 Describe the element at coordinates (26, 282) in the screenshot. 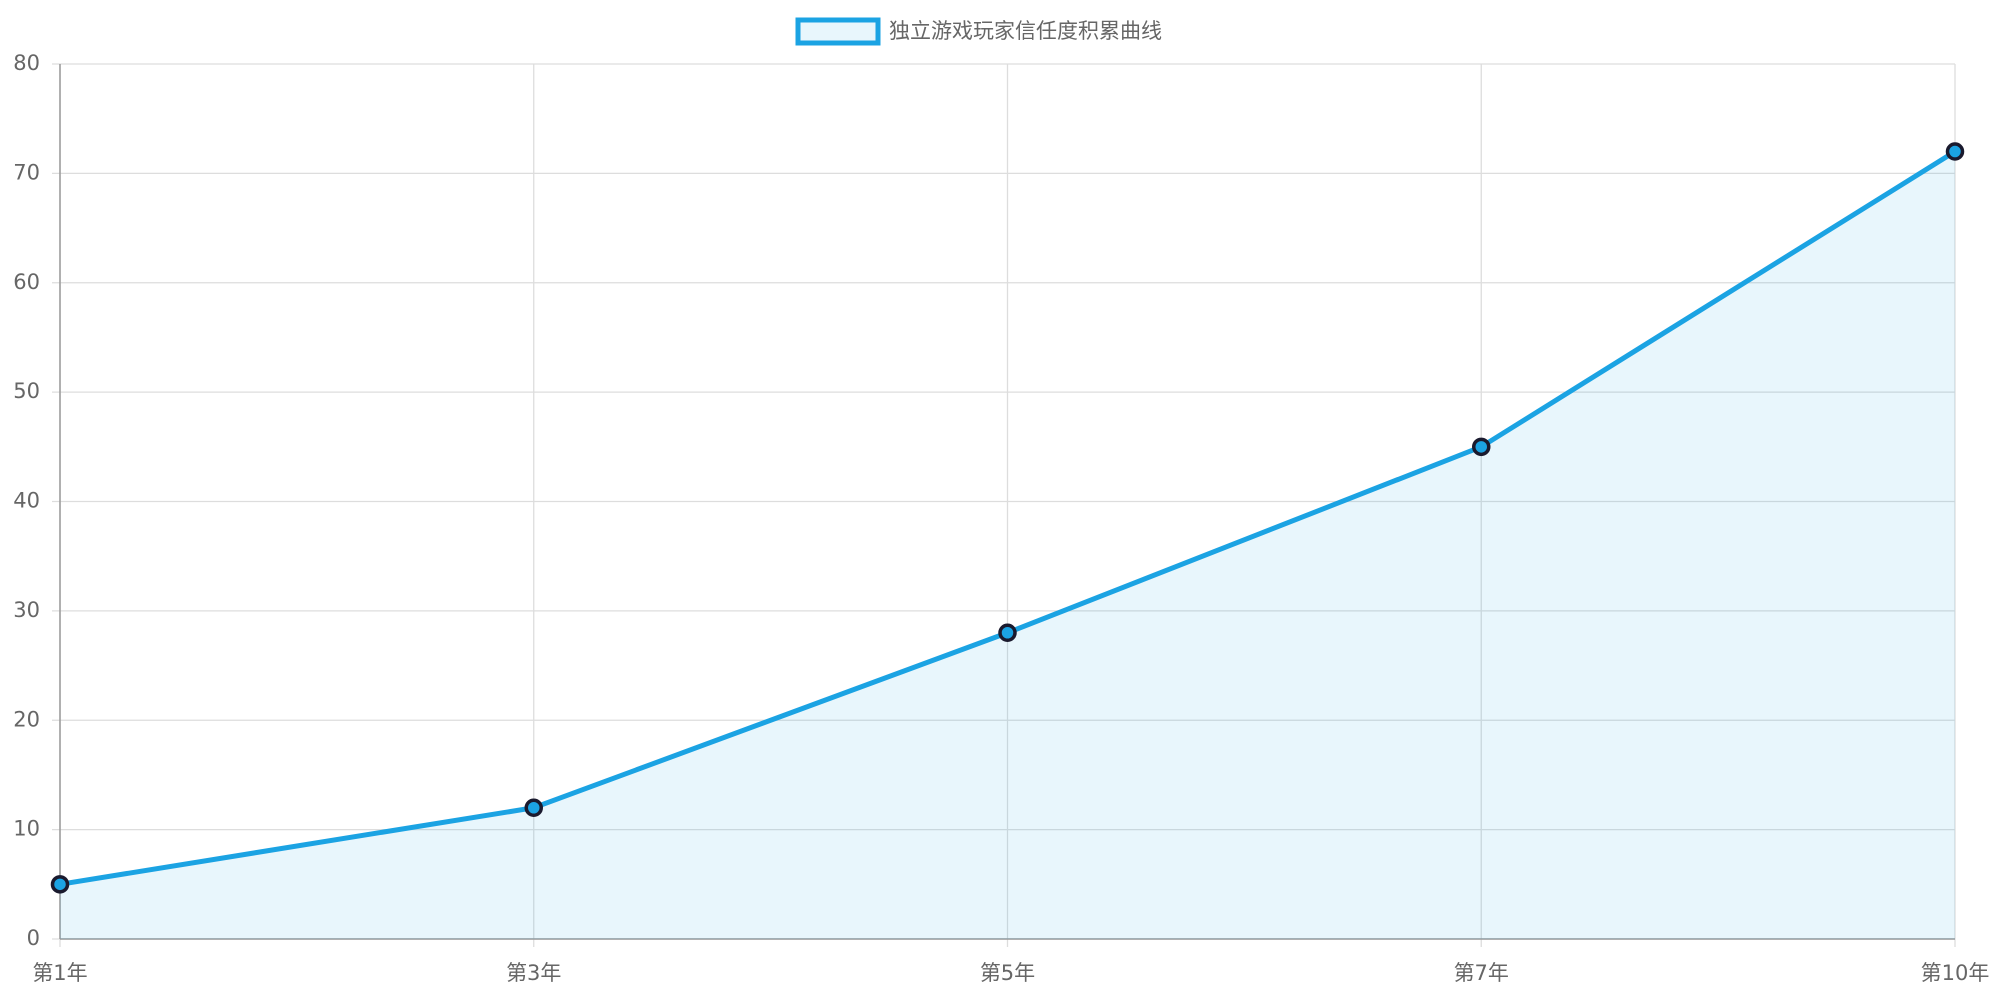

I see `y-tick-label: 60` at that location.